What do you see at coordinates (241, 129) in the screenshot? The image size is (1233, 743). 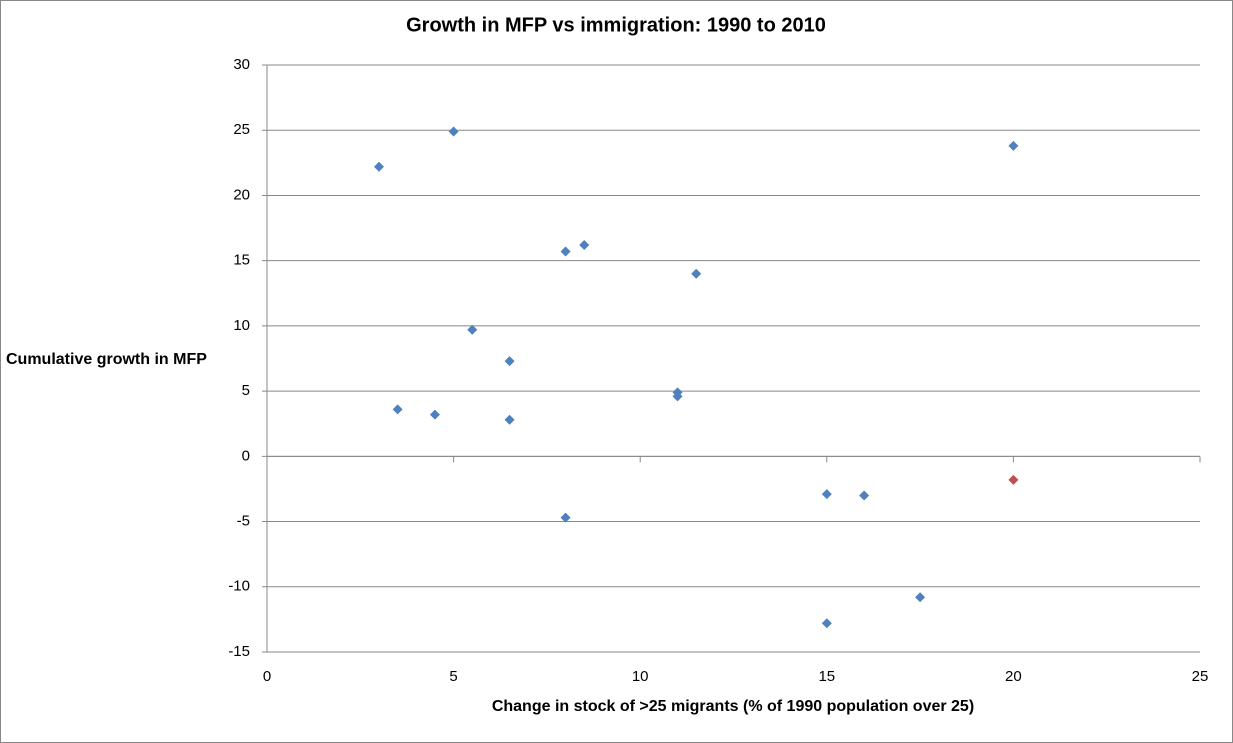 I see `y-tick-label: 25` at bounding box center [241, 129].